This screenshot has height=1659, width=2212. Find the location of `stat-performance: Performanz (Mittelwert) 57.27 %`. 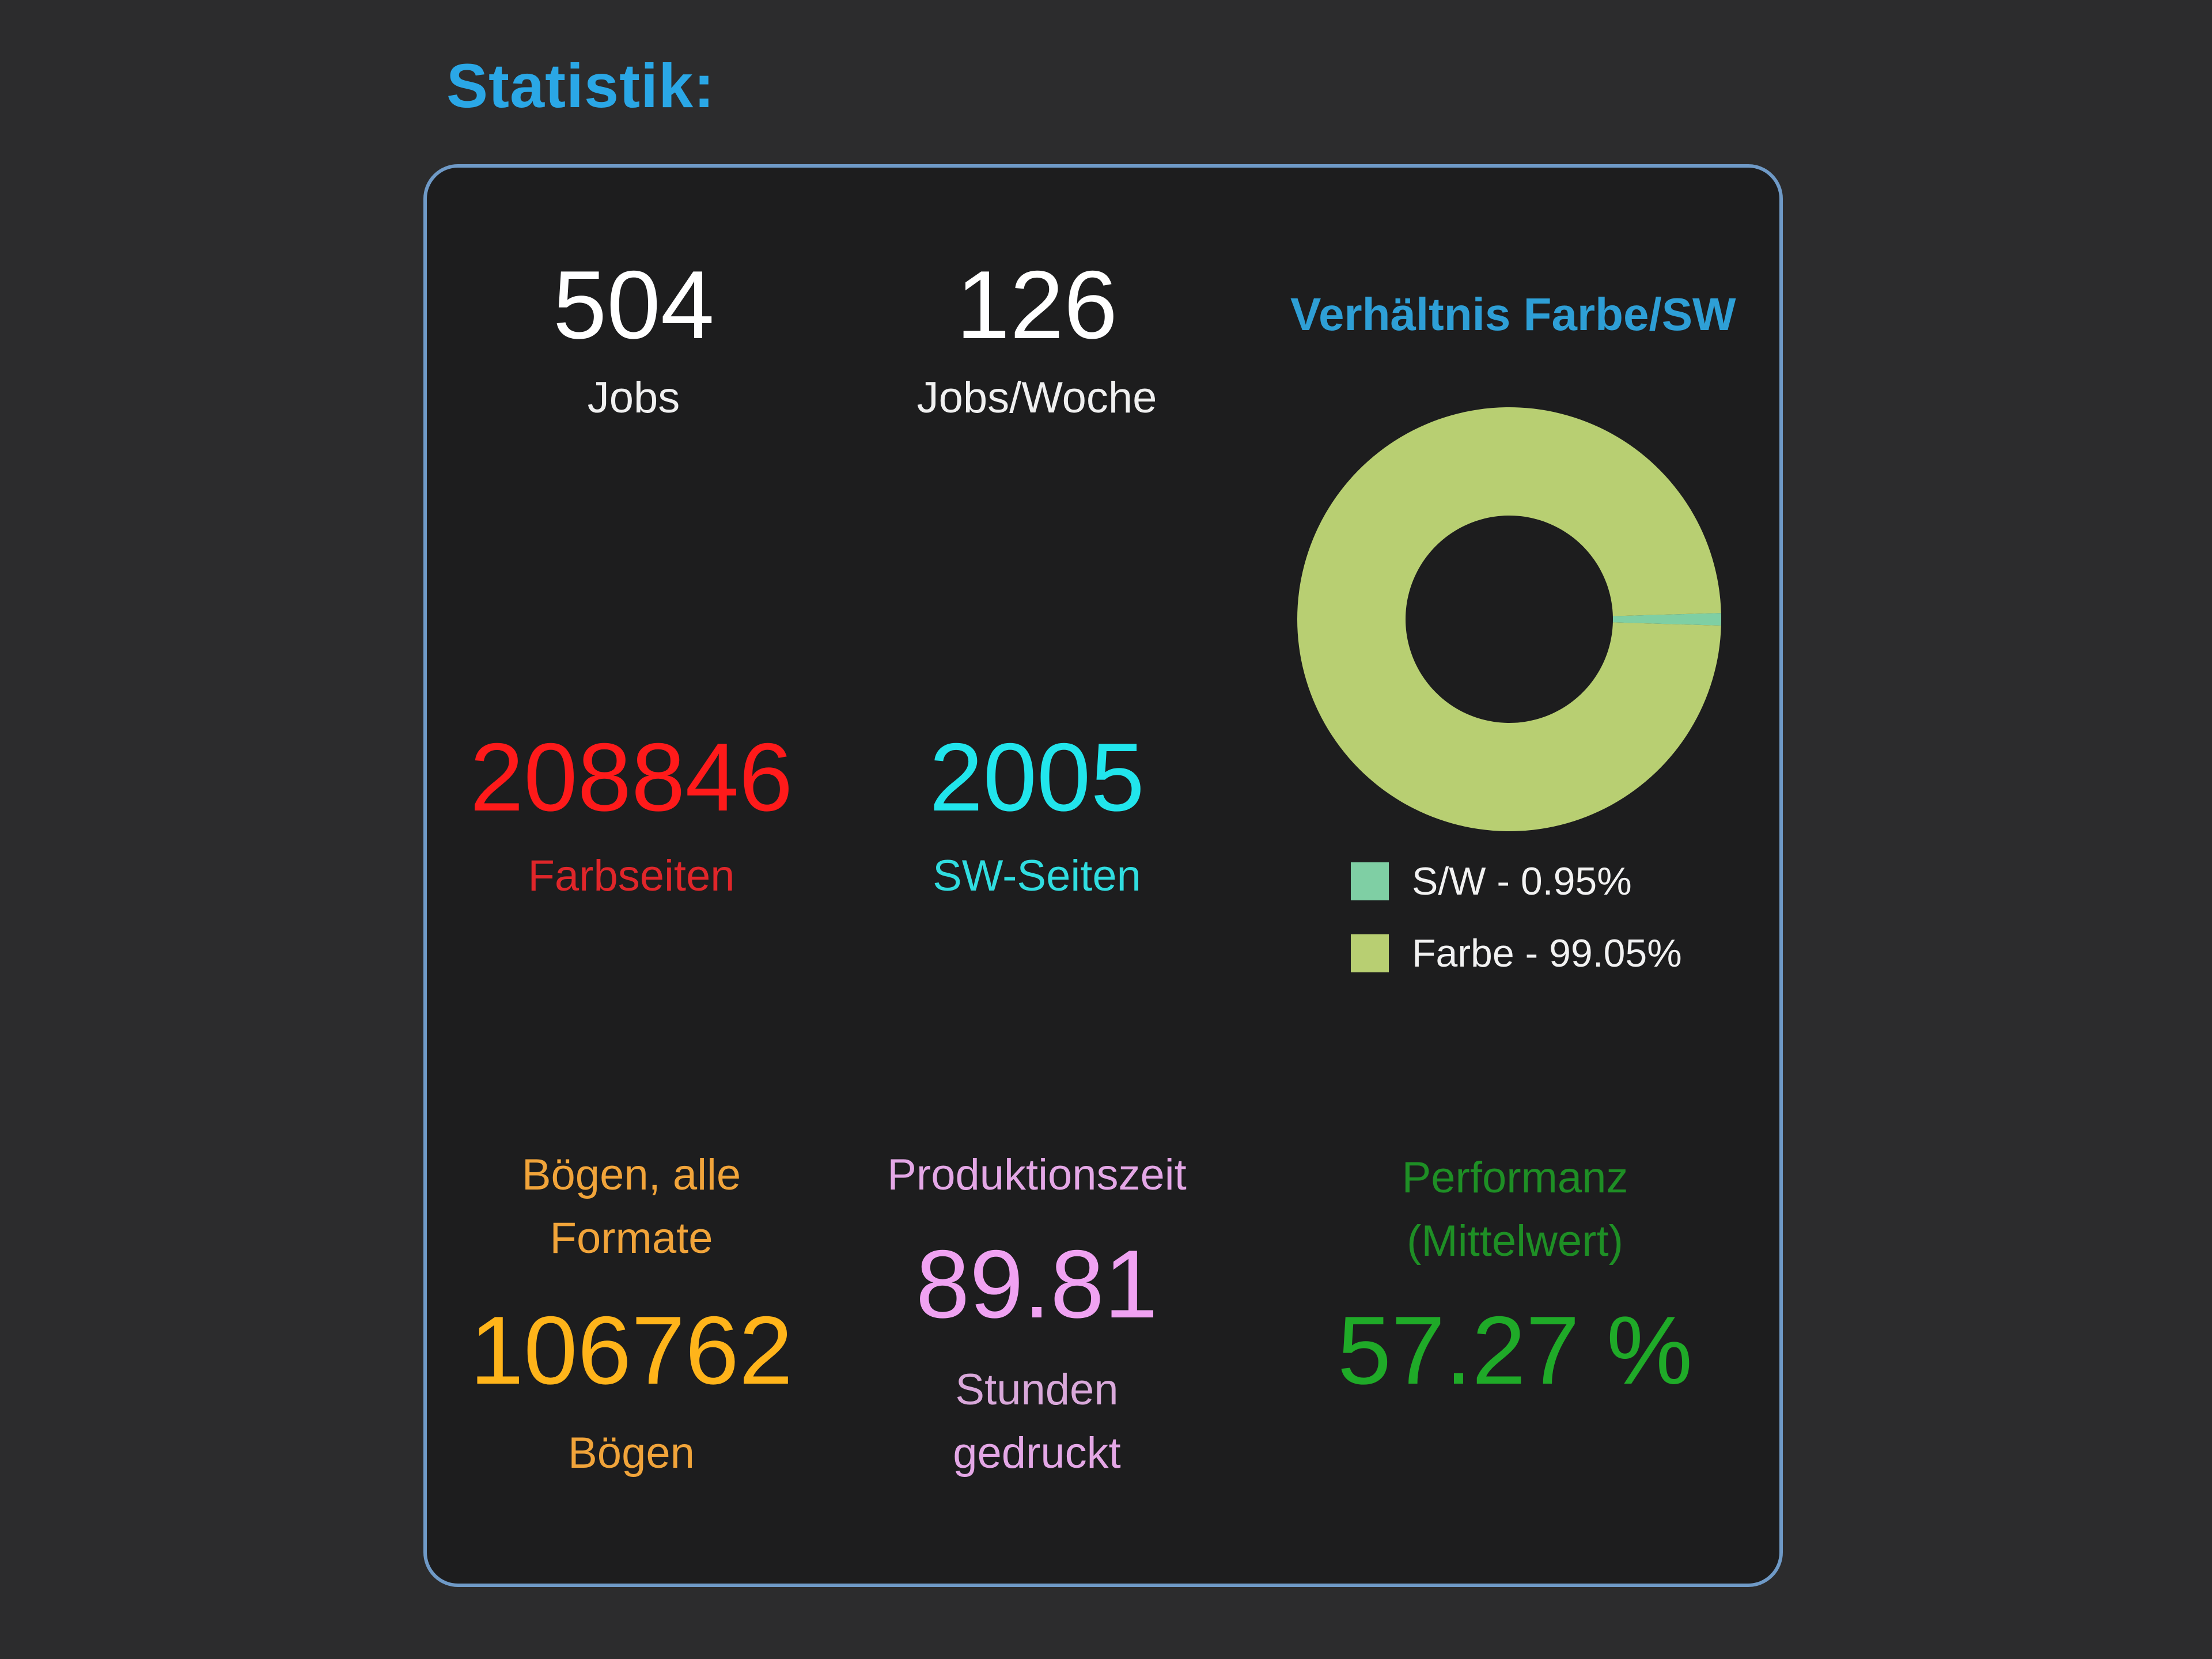

stat-performance: Performanz (Mittelwert) 57.27 % is located at coordinates (1515, 1272).